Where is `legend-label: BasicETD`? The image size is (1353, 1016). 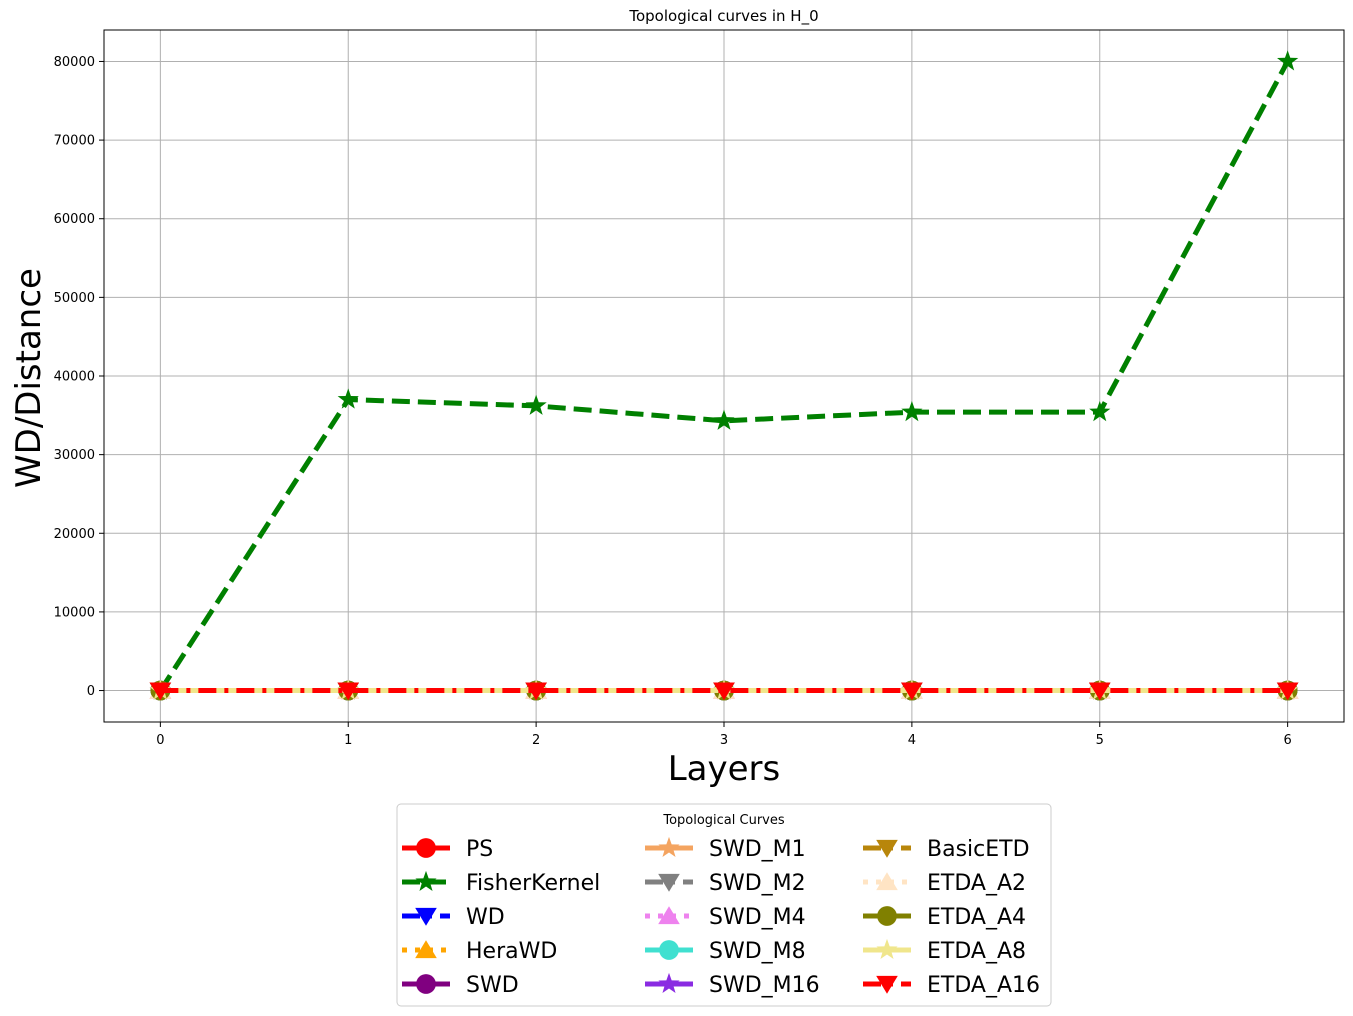
legend-label: BasicETD is located at coordinates (978, 849).